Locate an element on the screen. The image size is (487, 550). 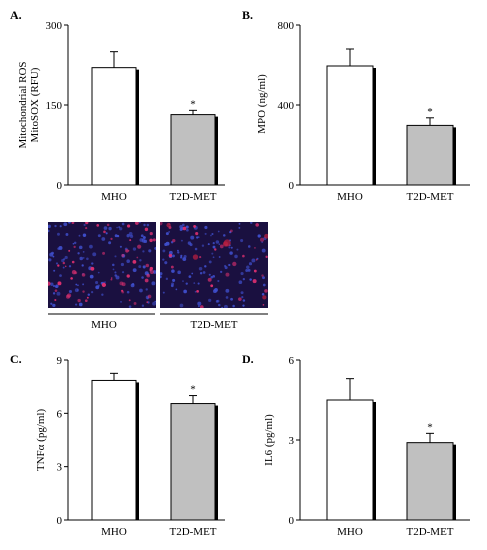
y-tick-label: 400 is located at coordinates (286, 106).